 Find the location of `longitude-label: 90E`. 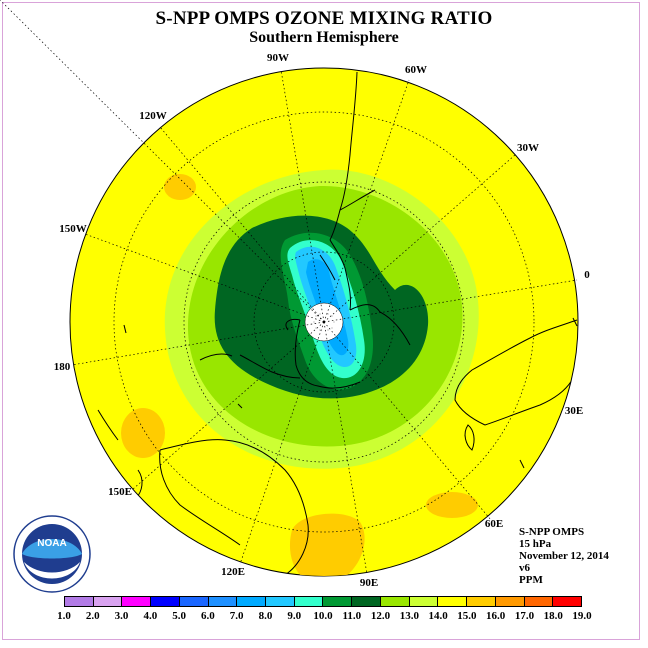

longitude-label: 90E is located at coordinates (369, 583).